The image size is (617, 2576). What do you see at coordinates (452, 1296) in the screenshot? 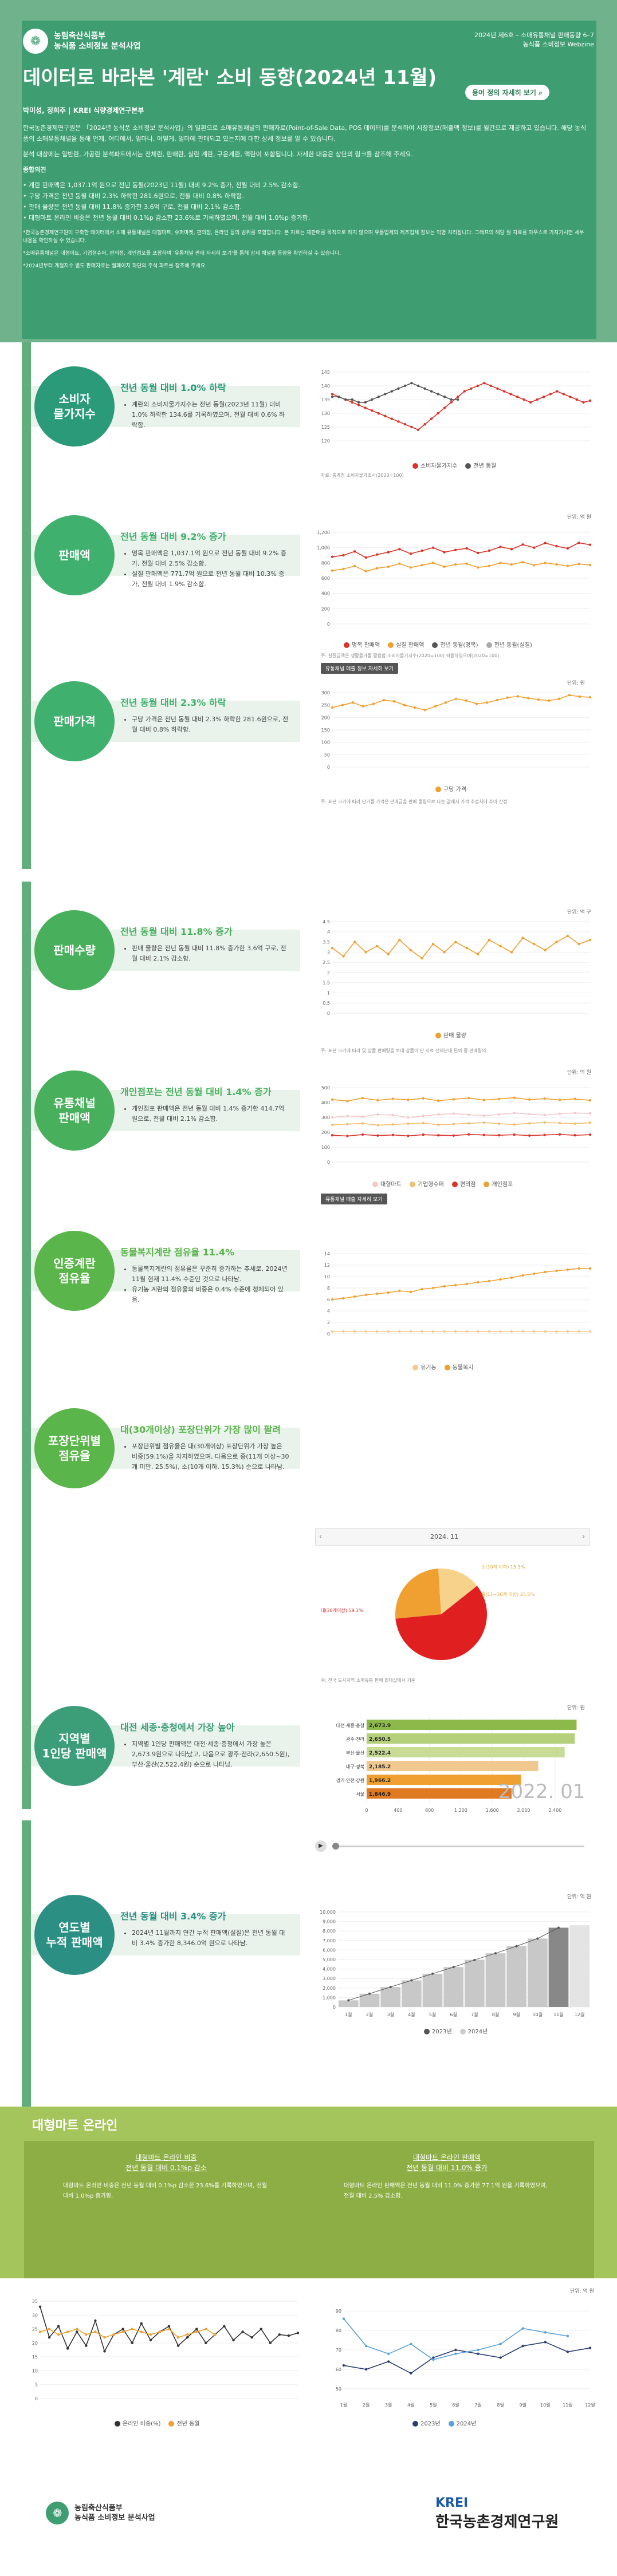
I see `cert-chart: 0 2 4 6 8 10 12 14` at bounding box center [452, 1296].